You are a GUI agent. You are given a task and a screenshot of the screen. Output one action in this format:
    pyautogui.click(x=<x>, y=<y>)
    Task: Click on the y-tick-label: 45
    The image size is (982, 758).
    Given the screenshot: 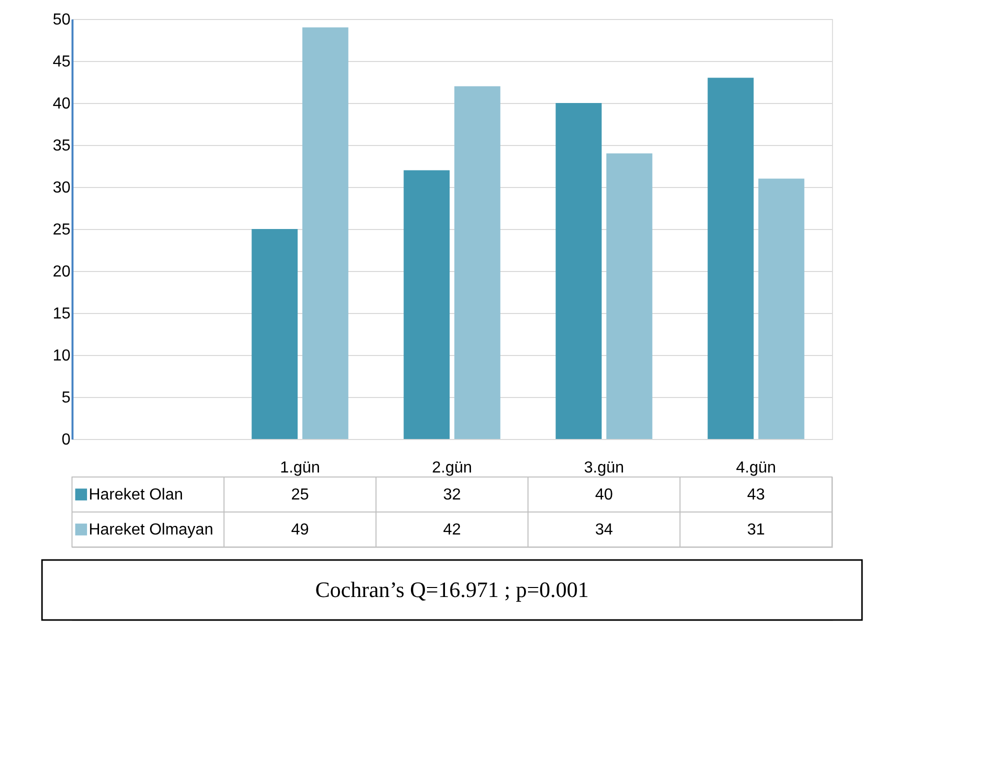 What is the action you would take?
    pyautogui.click(x=61, y=62)
    